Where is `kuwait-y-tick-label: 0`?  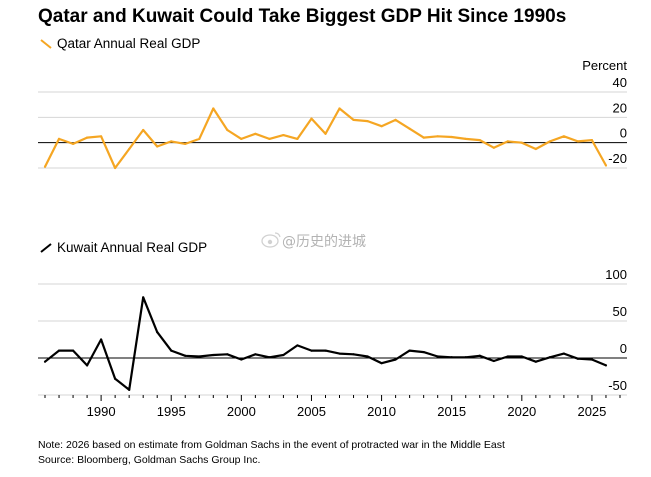 kuwait-y-tick-label: 0 is located at coordinates (623, 348).